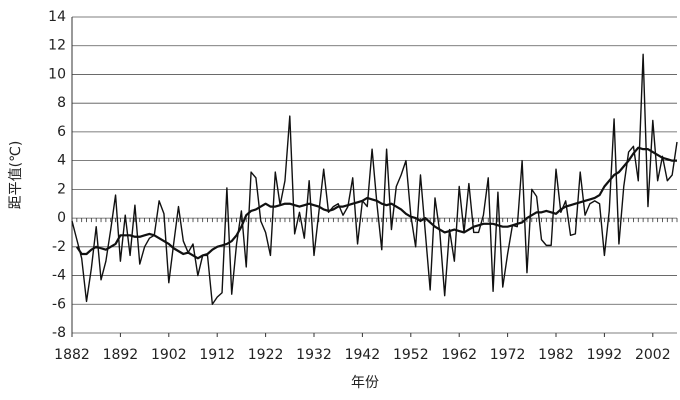 The width and height of the screenshot is (680, 400). I want to click on x-tick-label: 1922, so click(266, 355).